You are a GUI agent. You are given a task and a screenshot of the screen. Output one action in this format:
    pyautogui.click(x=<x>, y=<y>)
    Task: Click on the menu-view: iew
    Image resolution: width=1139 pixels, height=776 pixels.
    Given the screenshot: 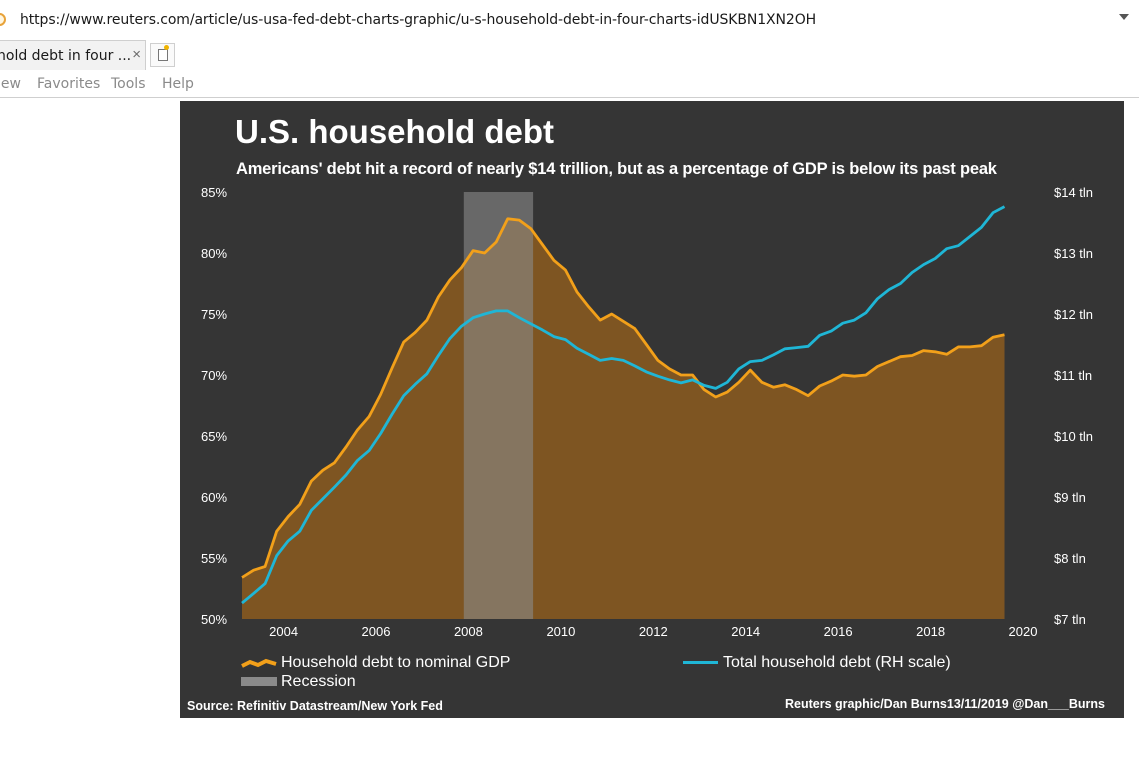 What is the action you would take?
    pyautogui.click(x=10, y=84)
    